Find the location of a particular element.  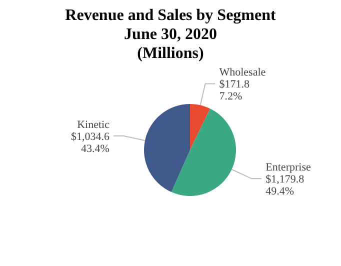

data-label: $171.8 7.2% is located at coordinates (234, 90).